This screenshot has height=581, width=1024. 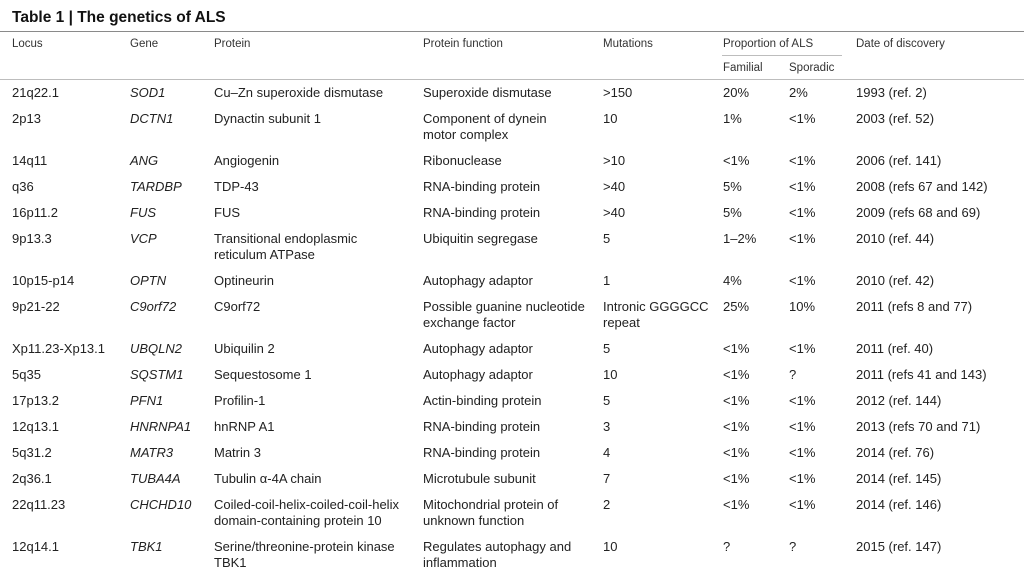 I want to click on cell-mutations-line: 2, so click(x=607, y=504).